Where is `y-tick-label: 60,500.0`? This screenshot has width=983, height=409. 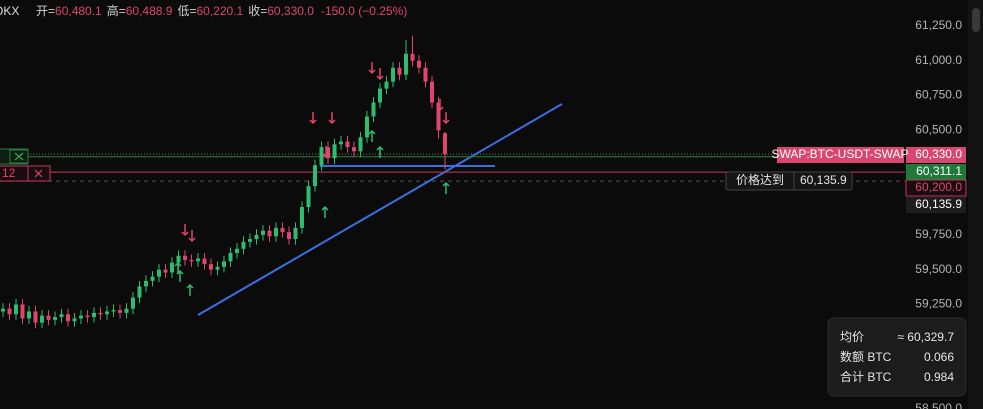 y-tick-label: 60,500.0 is located at coordinates (938, 130).